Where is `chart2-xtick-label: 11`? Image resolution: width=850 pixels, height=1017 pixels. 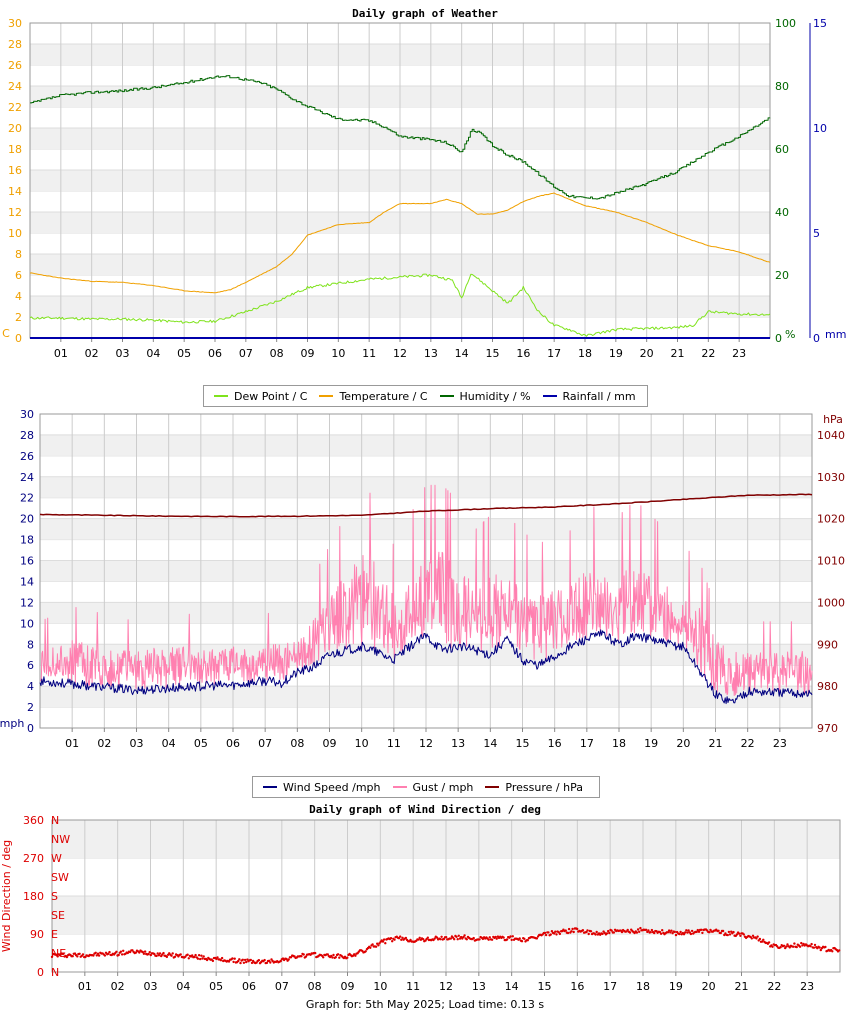 chart2-xtick-label: 11 is located at coordinates (394, 743).